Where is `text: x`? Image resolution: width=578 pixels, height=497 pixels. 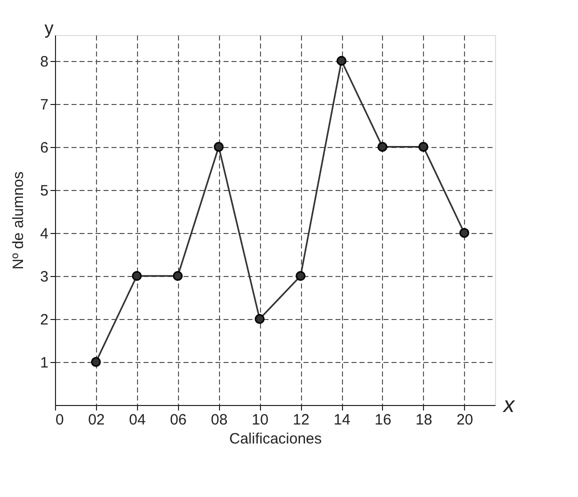
text: x is located at coordinates (509, 404).